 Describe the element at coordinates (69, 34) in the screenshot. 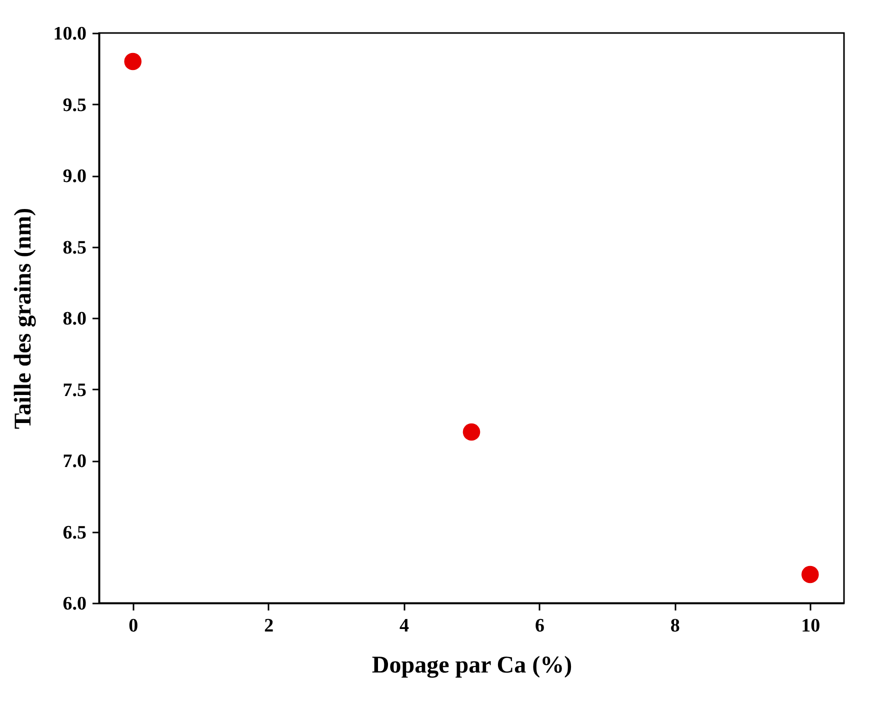

I see `y-tick-label: 10.0` at that location.